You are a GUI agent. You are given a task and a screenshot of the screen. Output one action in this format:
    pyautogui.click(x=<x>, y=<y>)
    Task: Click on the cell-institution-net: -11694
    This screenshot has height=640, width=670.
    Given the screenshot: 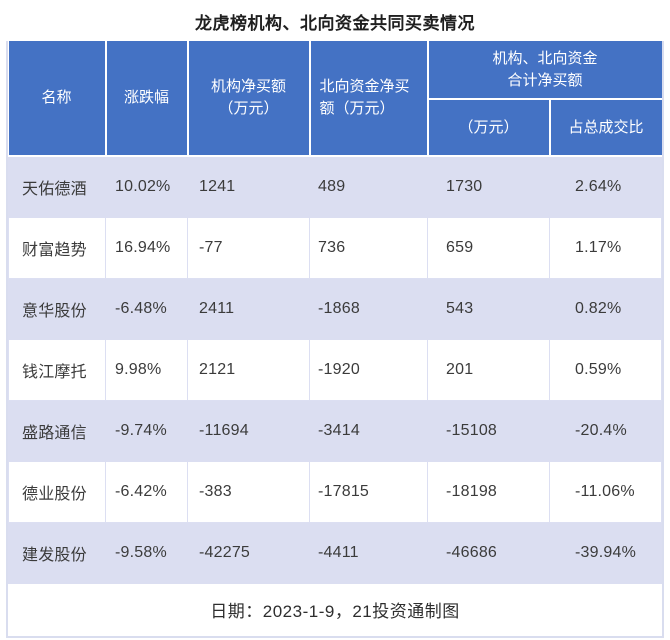 What is the action you would take?
    pyautogui.click(x=248, y=430)
    